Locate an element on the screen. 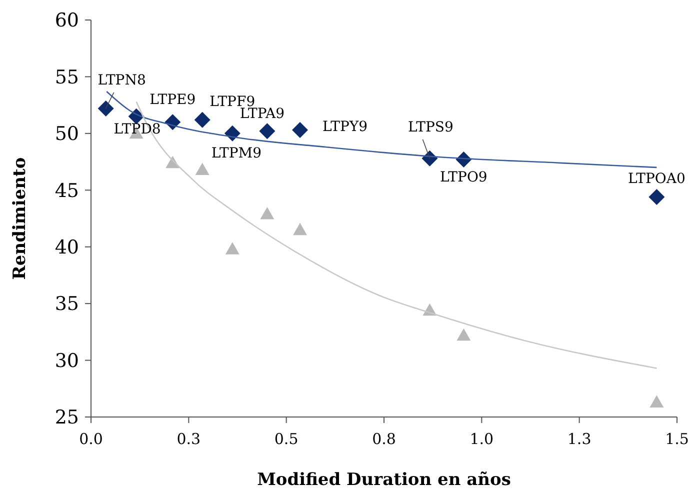  x-axis-title: Modified Duration en años is located at coordinates (384, 480).